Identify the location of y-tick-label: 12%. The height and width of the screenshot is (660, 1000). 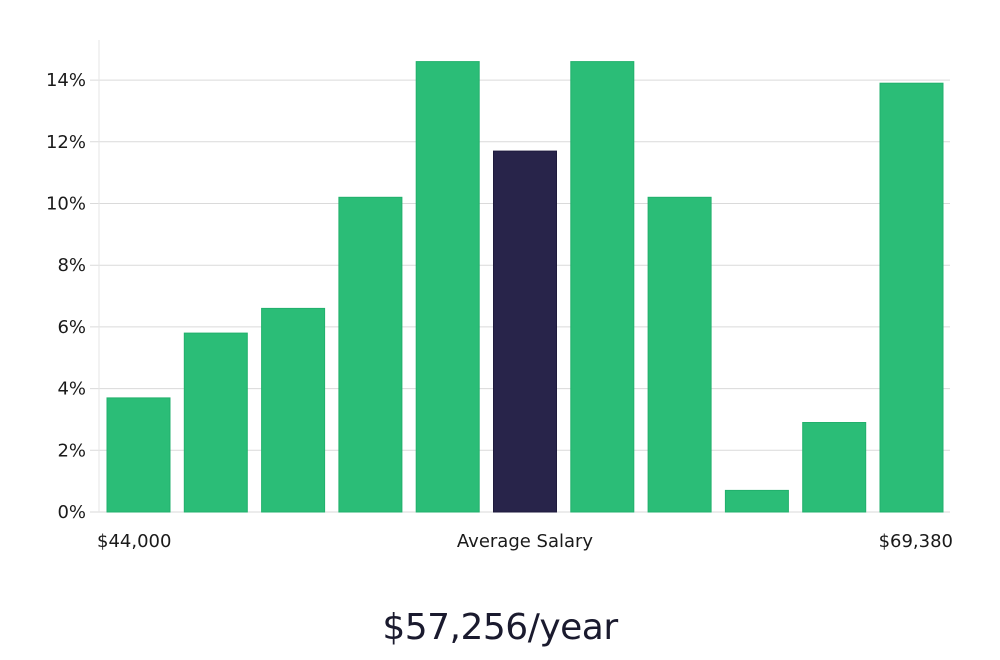
(66, 142).